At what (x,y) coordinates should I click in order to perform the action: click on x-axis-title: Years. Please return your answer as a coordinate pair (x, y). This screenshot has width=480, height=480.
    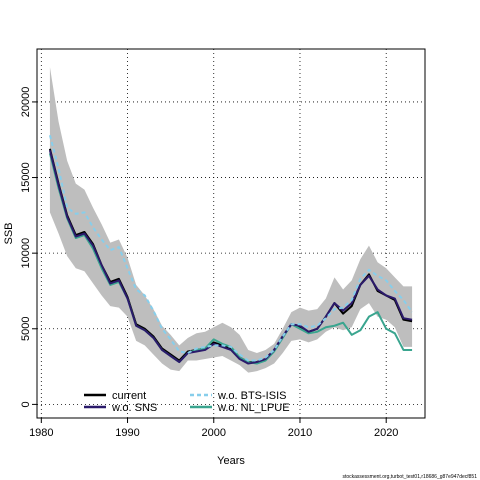
    Looking at the image, I should click on (231, 461).